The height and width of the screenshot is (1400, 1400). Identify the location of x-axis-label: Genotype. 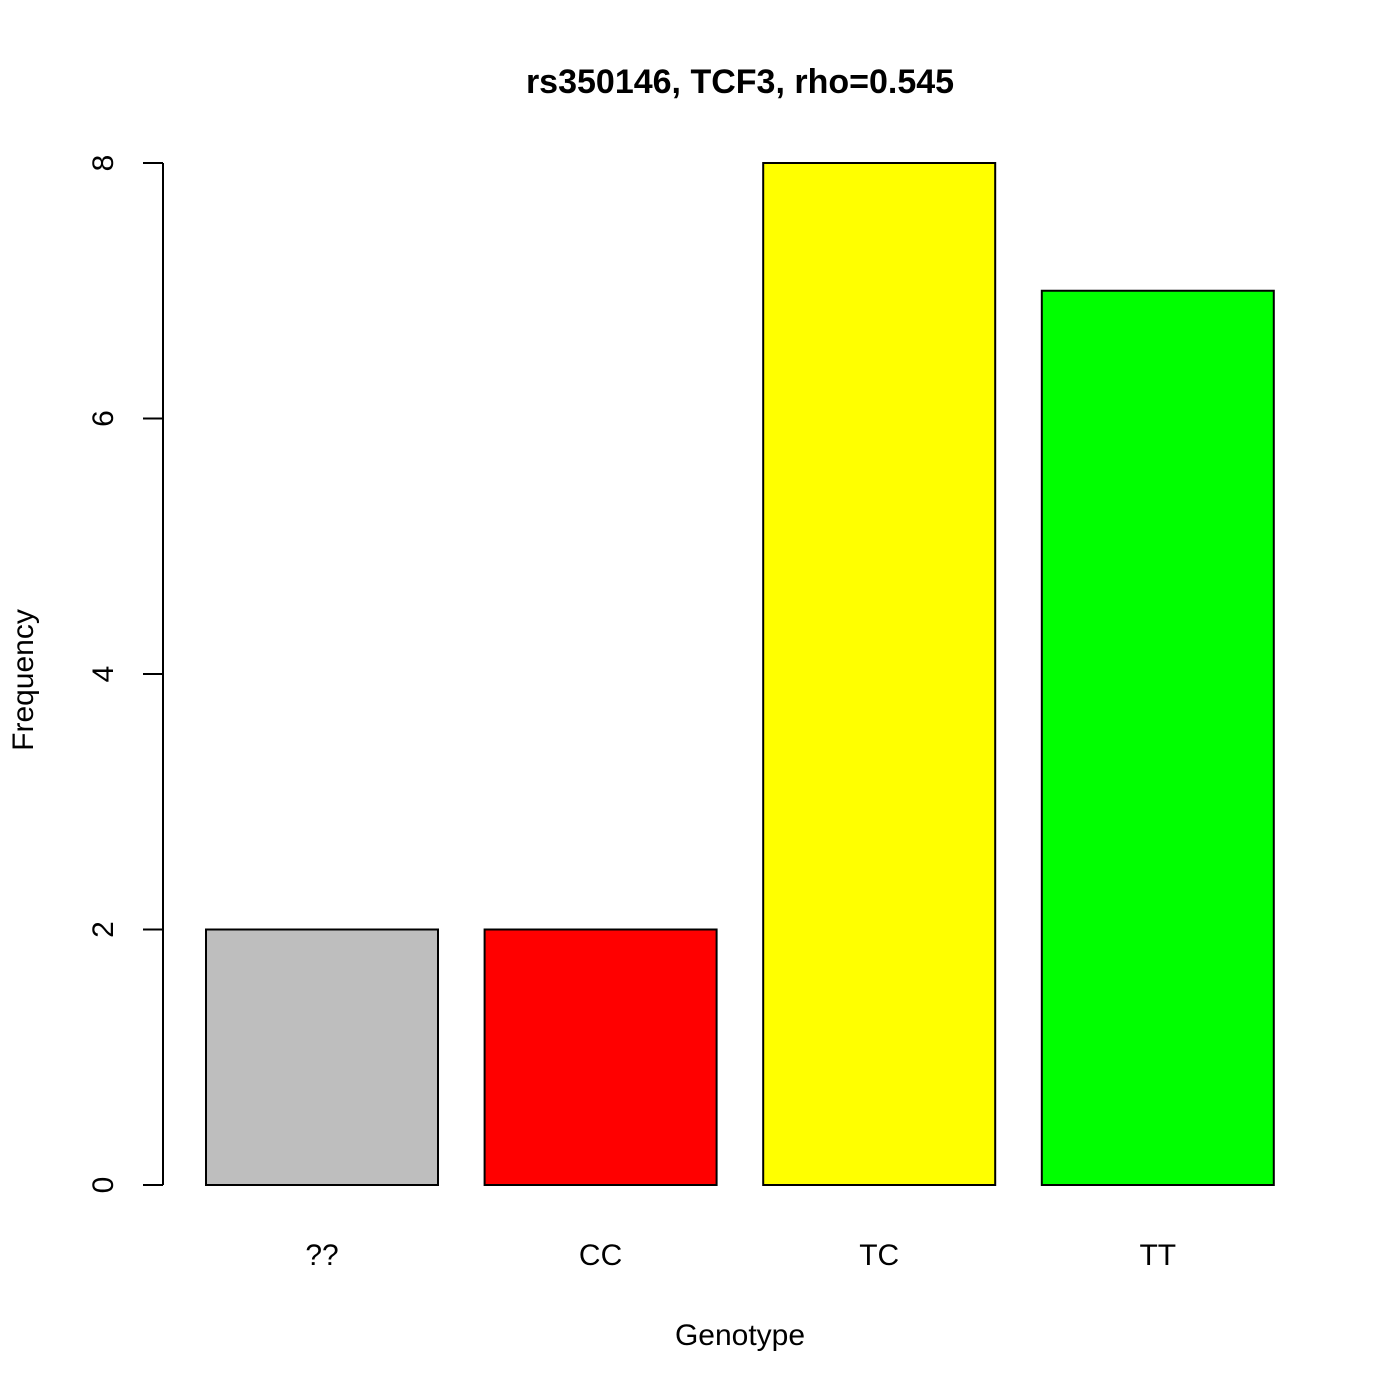
(740, 1335).